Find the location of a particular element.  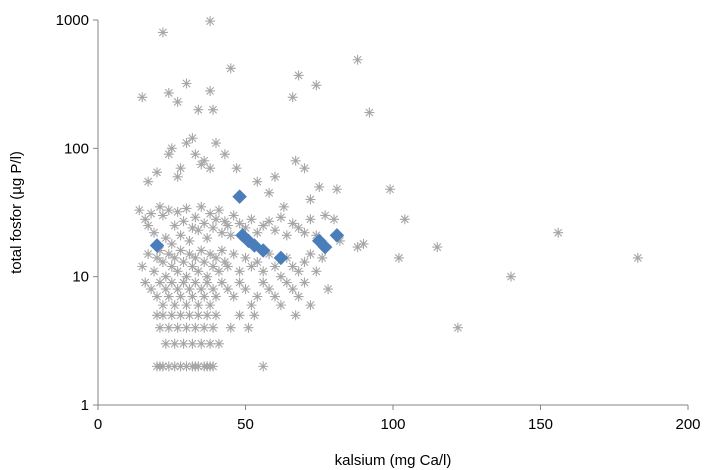

x-tick-label: 50 is located at coordinates (245, 424).